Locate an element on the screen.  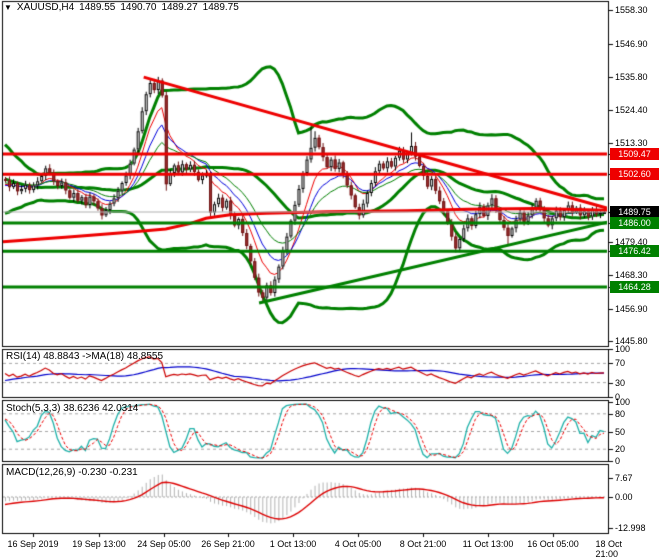
price-level-badge: 1464.28 is located at coordinates (634, 286).